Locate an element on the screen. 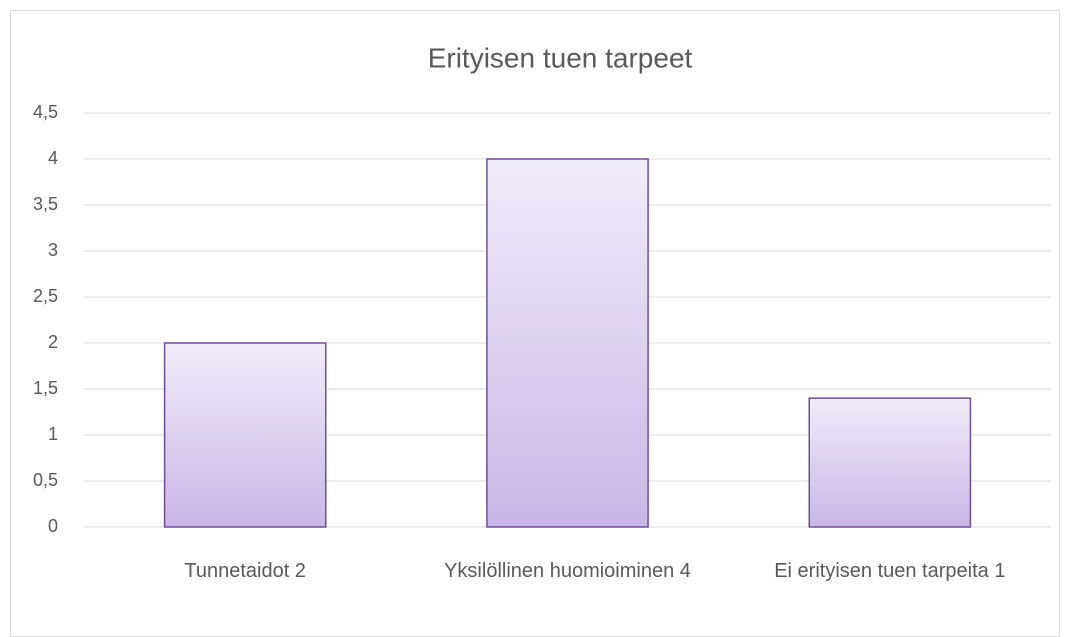 The width and height of the screenshot is (1070, 637). y-tick-label: 1 is located at coordinates (53, 434).